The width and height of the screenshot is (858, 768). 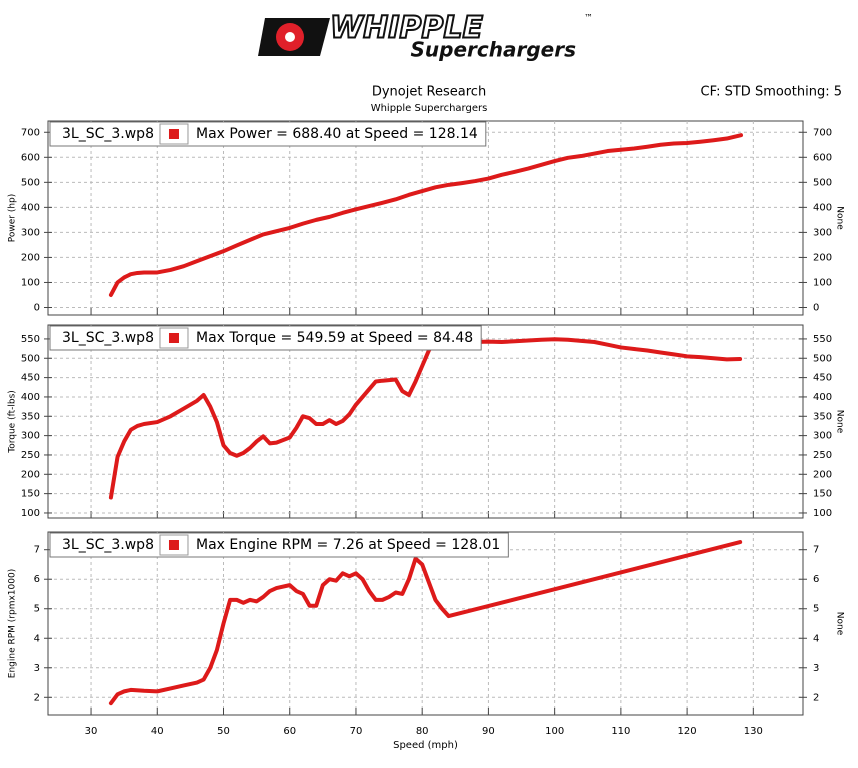 What do you see at coordinates (37, 697) in the screenshot?
I see `y-tick-label: 2` at bounding box center [37, 697].